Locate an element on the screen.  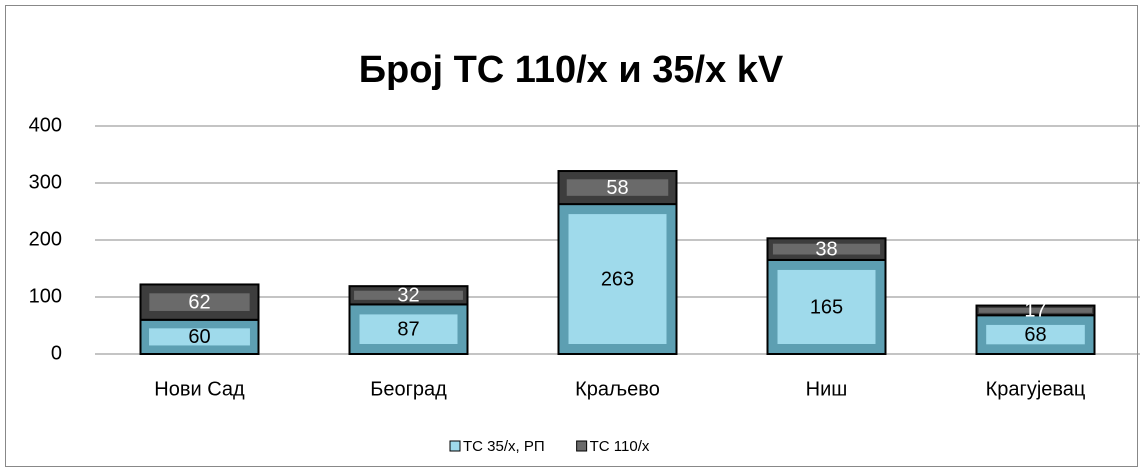
data-label: 62 is located at coordinates (199, 302).